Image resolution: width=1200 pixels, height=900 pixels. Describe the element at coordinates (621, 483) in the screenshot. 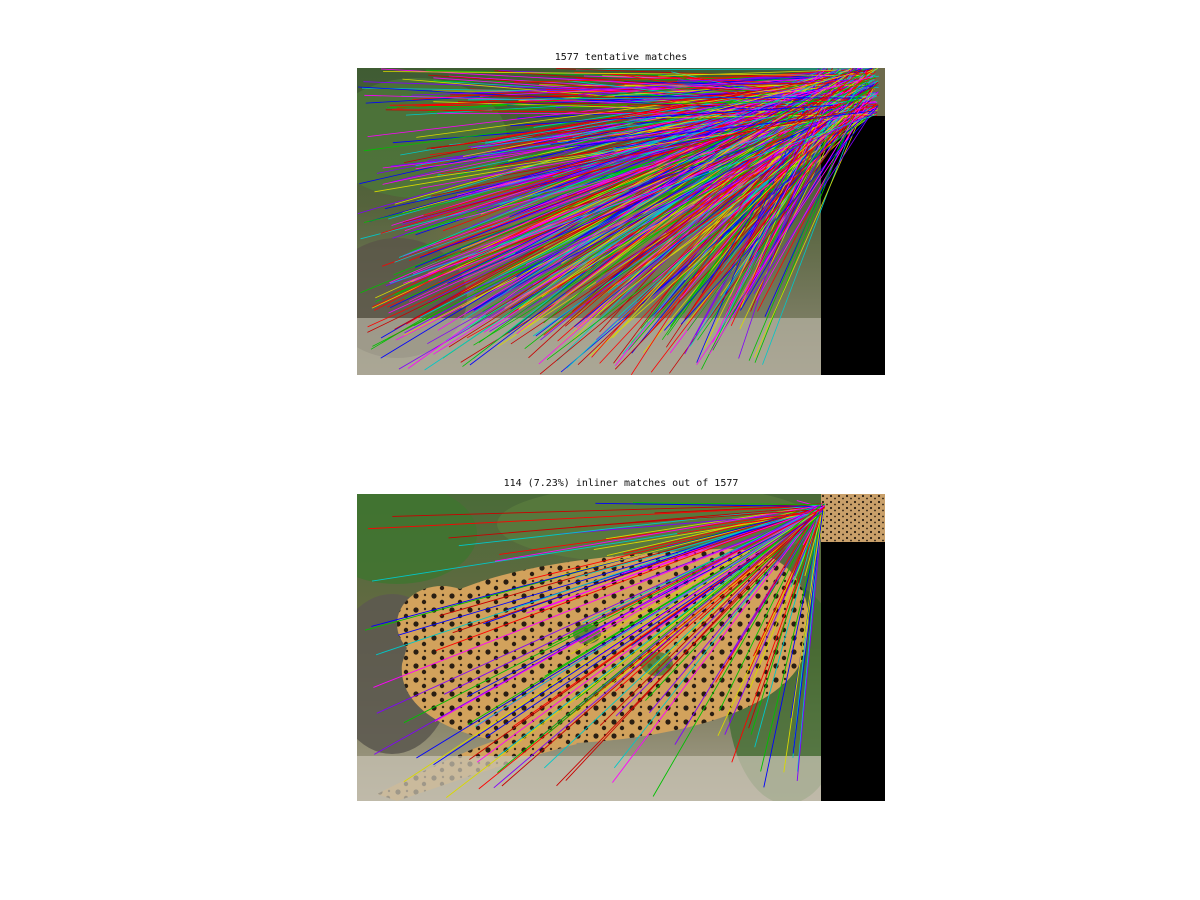

I see `bottom-plot-title: 114 (7.23%) inliner matches out of 1577` at that location.